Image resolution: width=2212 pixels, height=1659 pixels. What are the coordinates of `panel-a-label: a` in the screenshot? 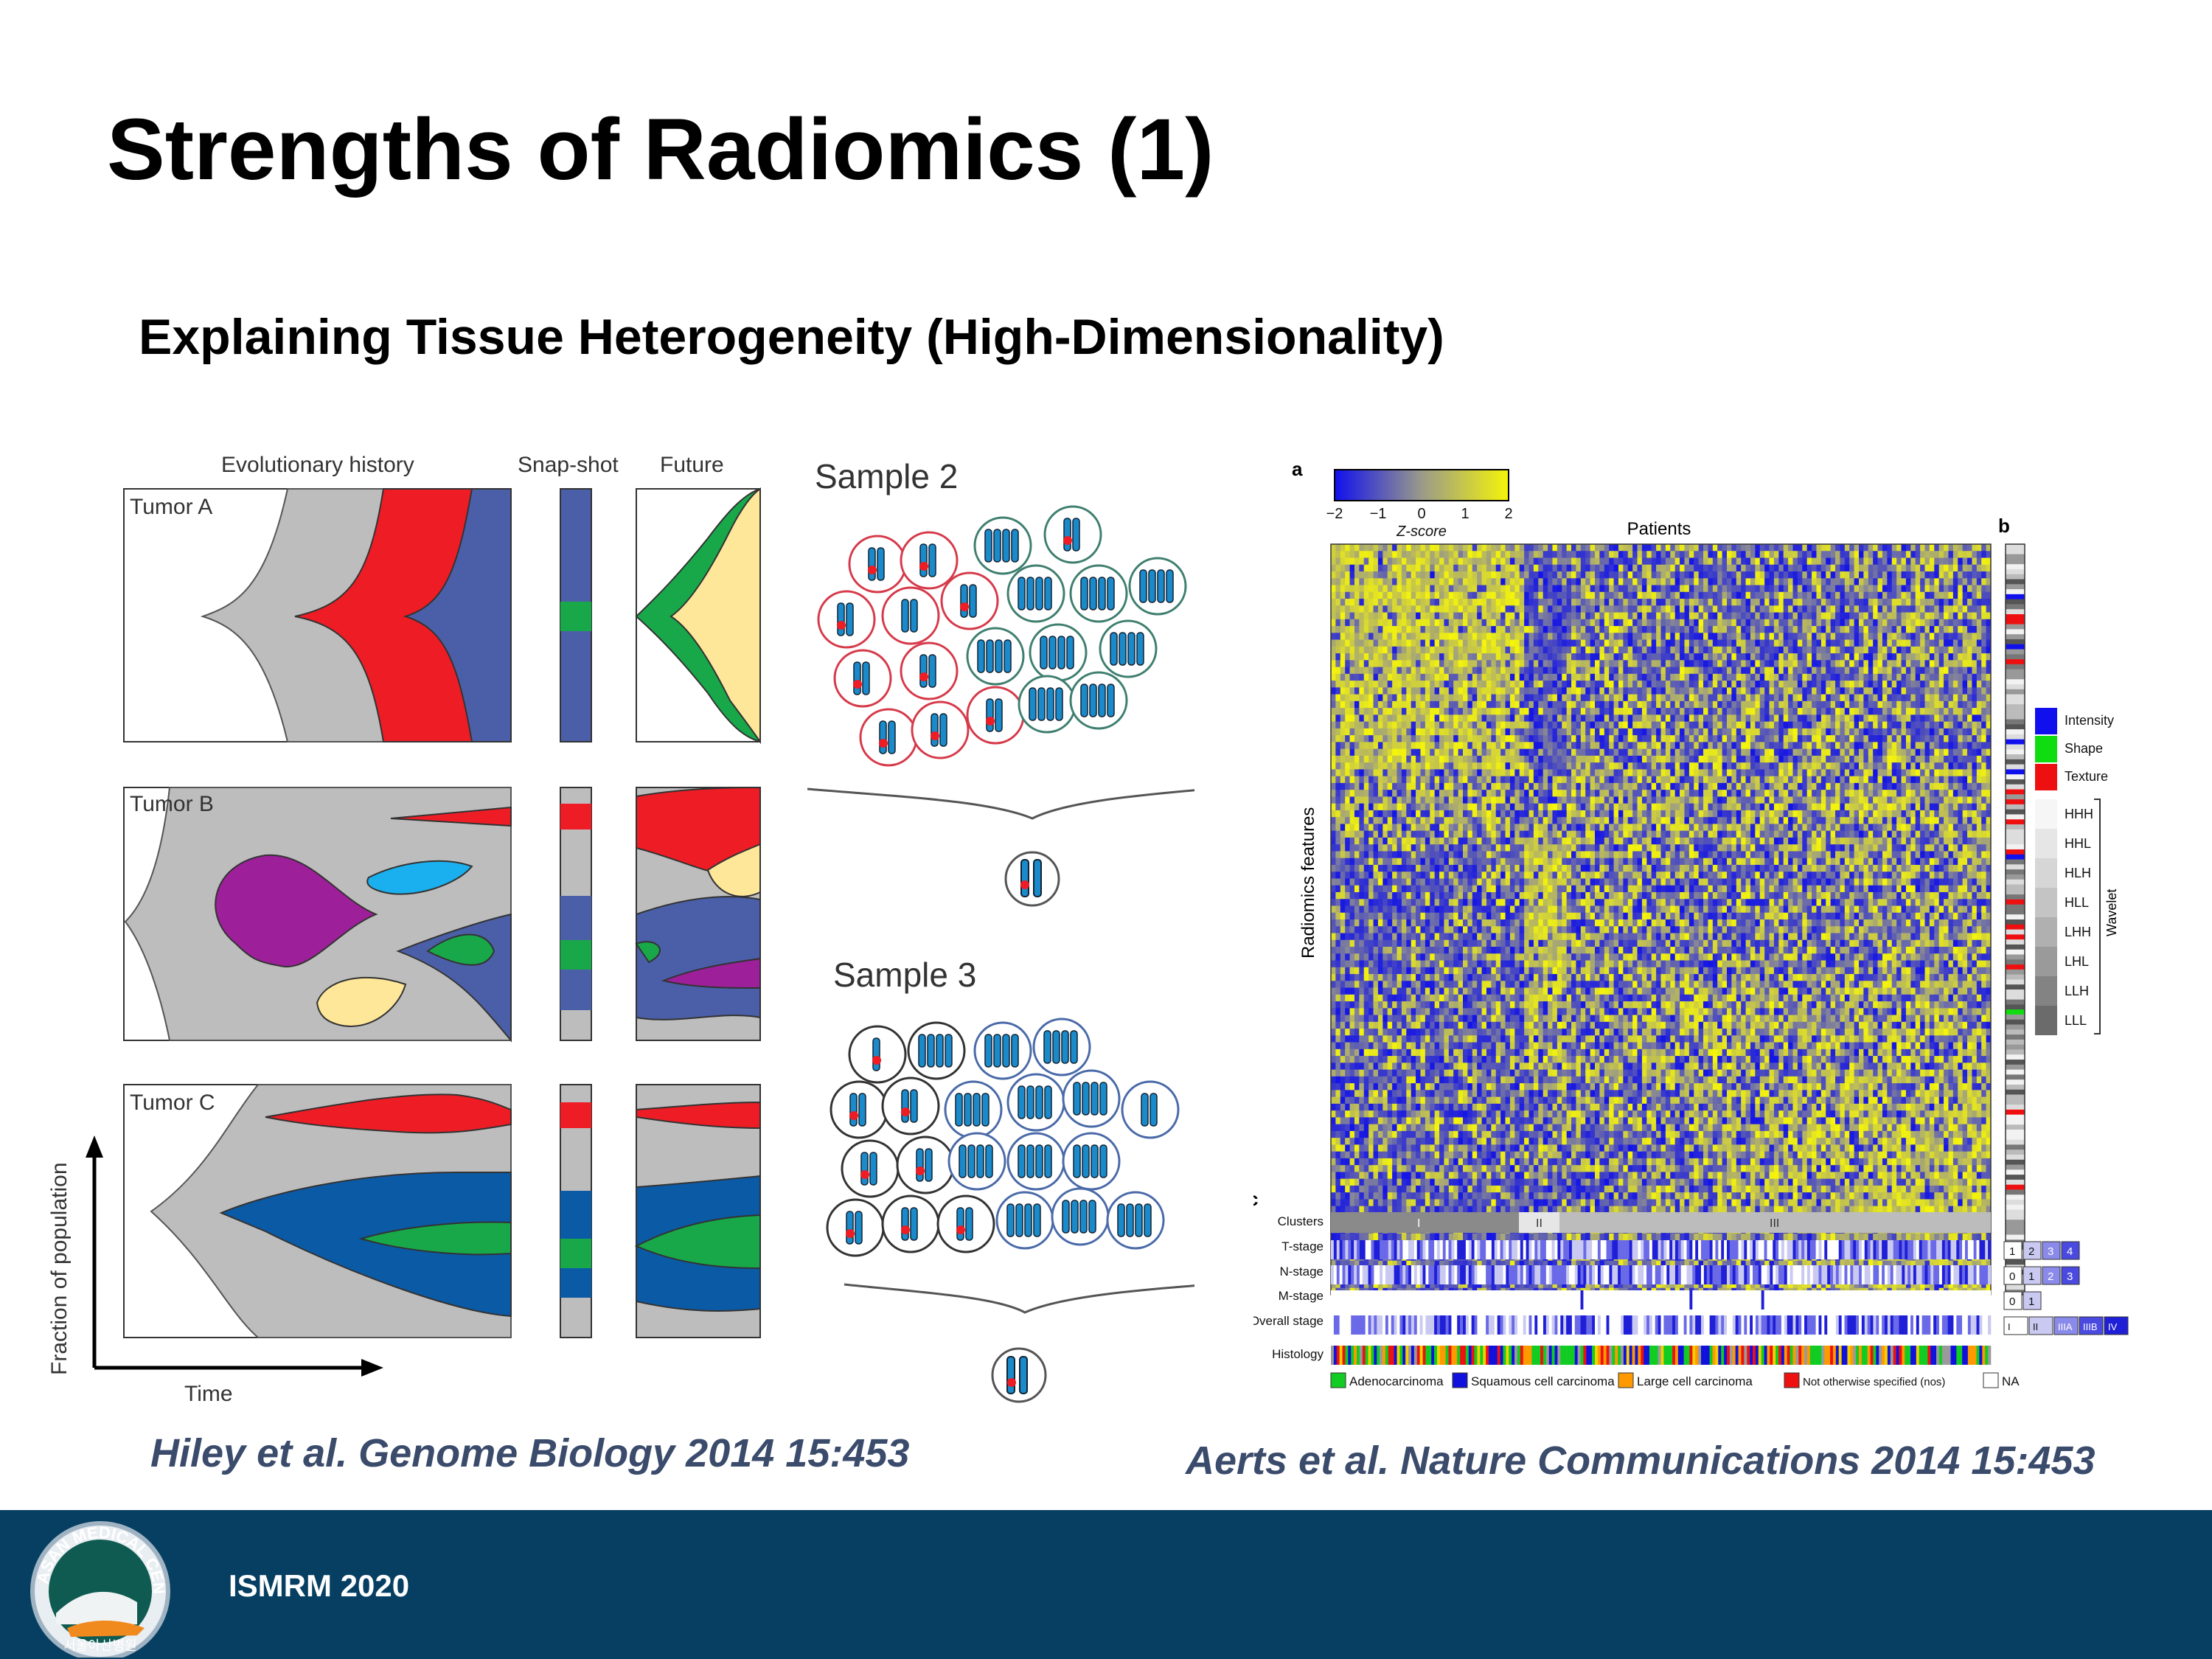 It's located at (1297, 469).